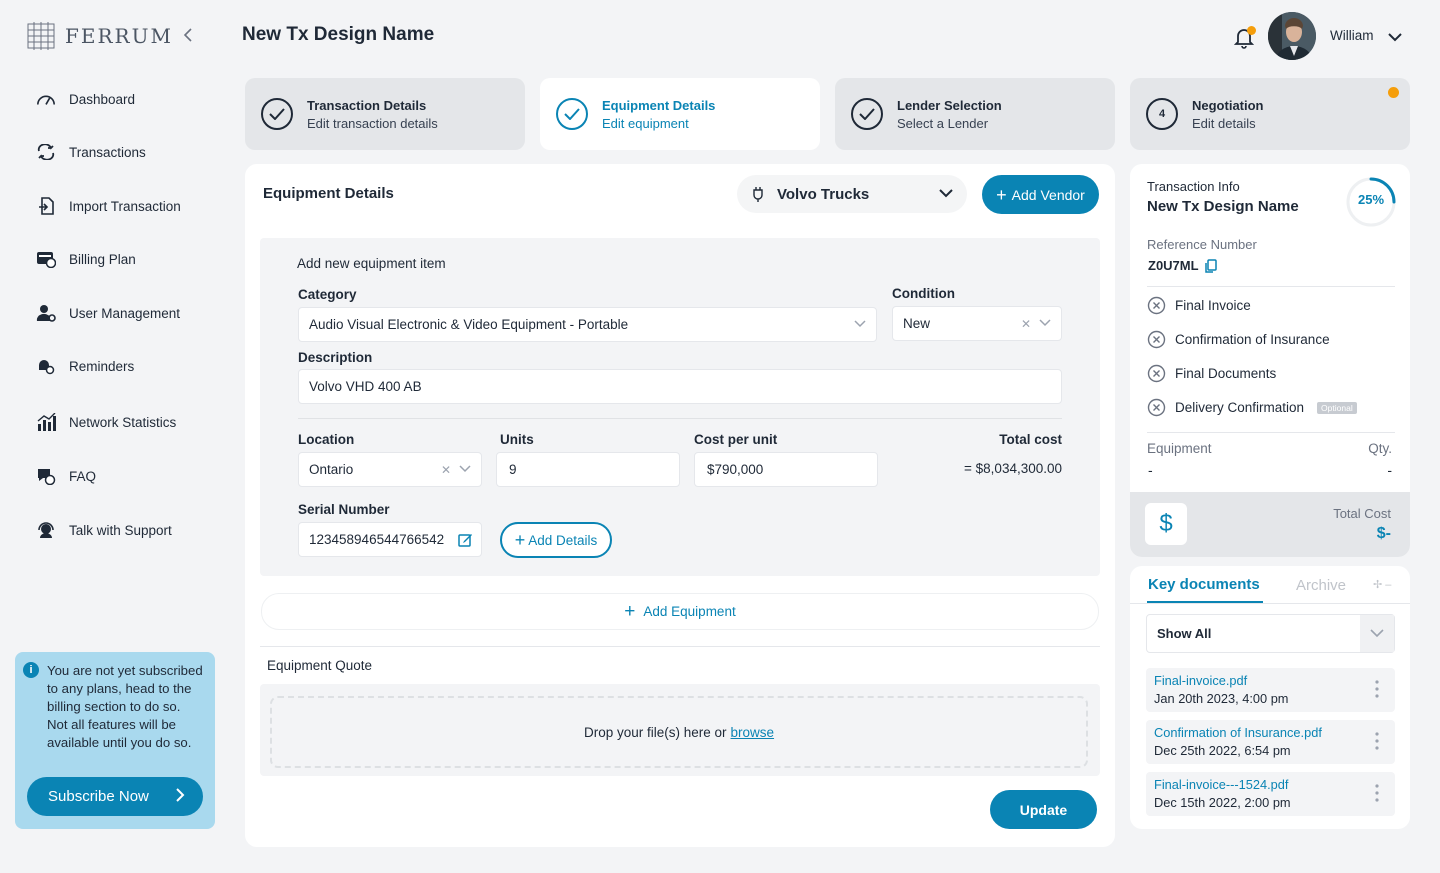 This screenshot has height=873, width=1440. I want to click on more-tabs-icon: ✢ –, so click(1382, 585).